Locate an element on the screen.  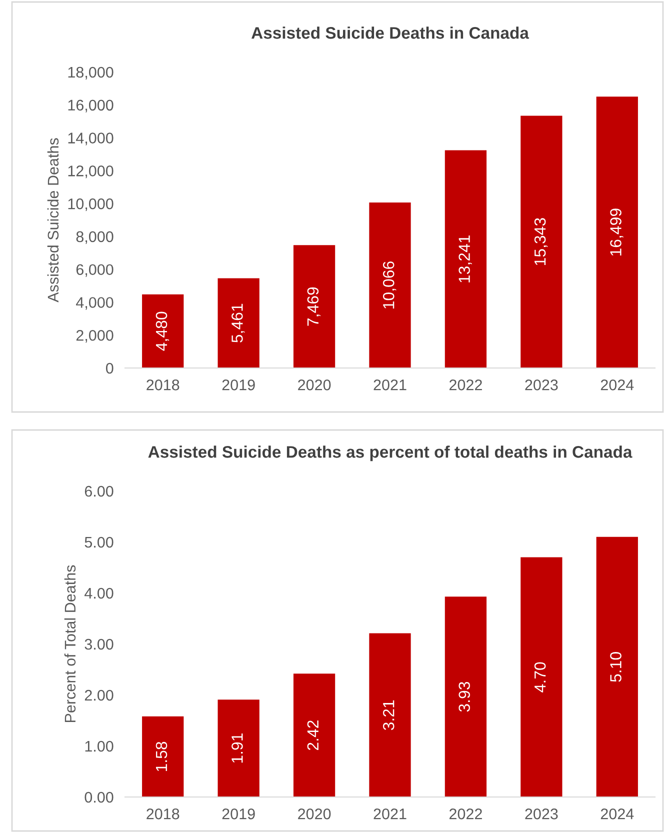
y-tick-label: 10,000 is located at coordinates (91, 205).